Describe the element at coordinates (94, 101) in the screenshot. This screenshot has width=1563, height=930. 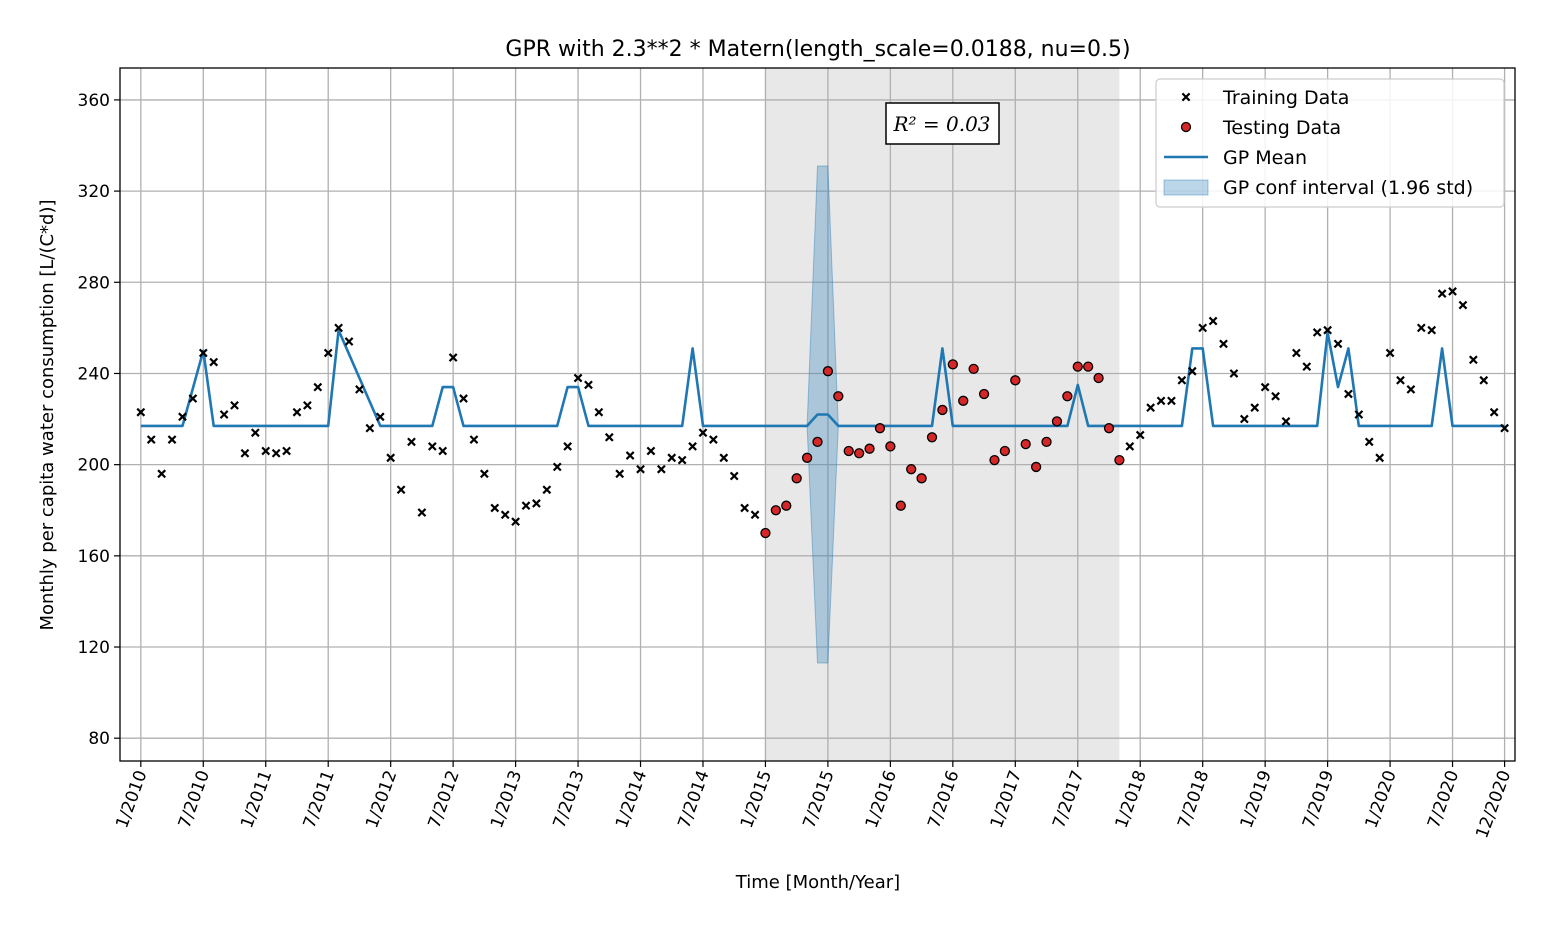
I see `y-tick-label: 360` at that location.